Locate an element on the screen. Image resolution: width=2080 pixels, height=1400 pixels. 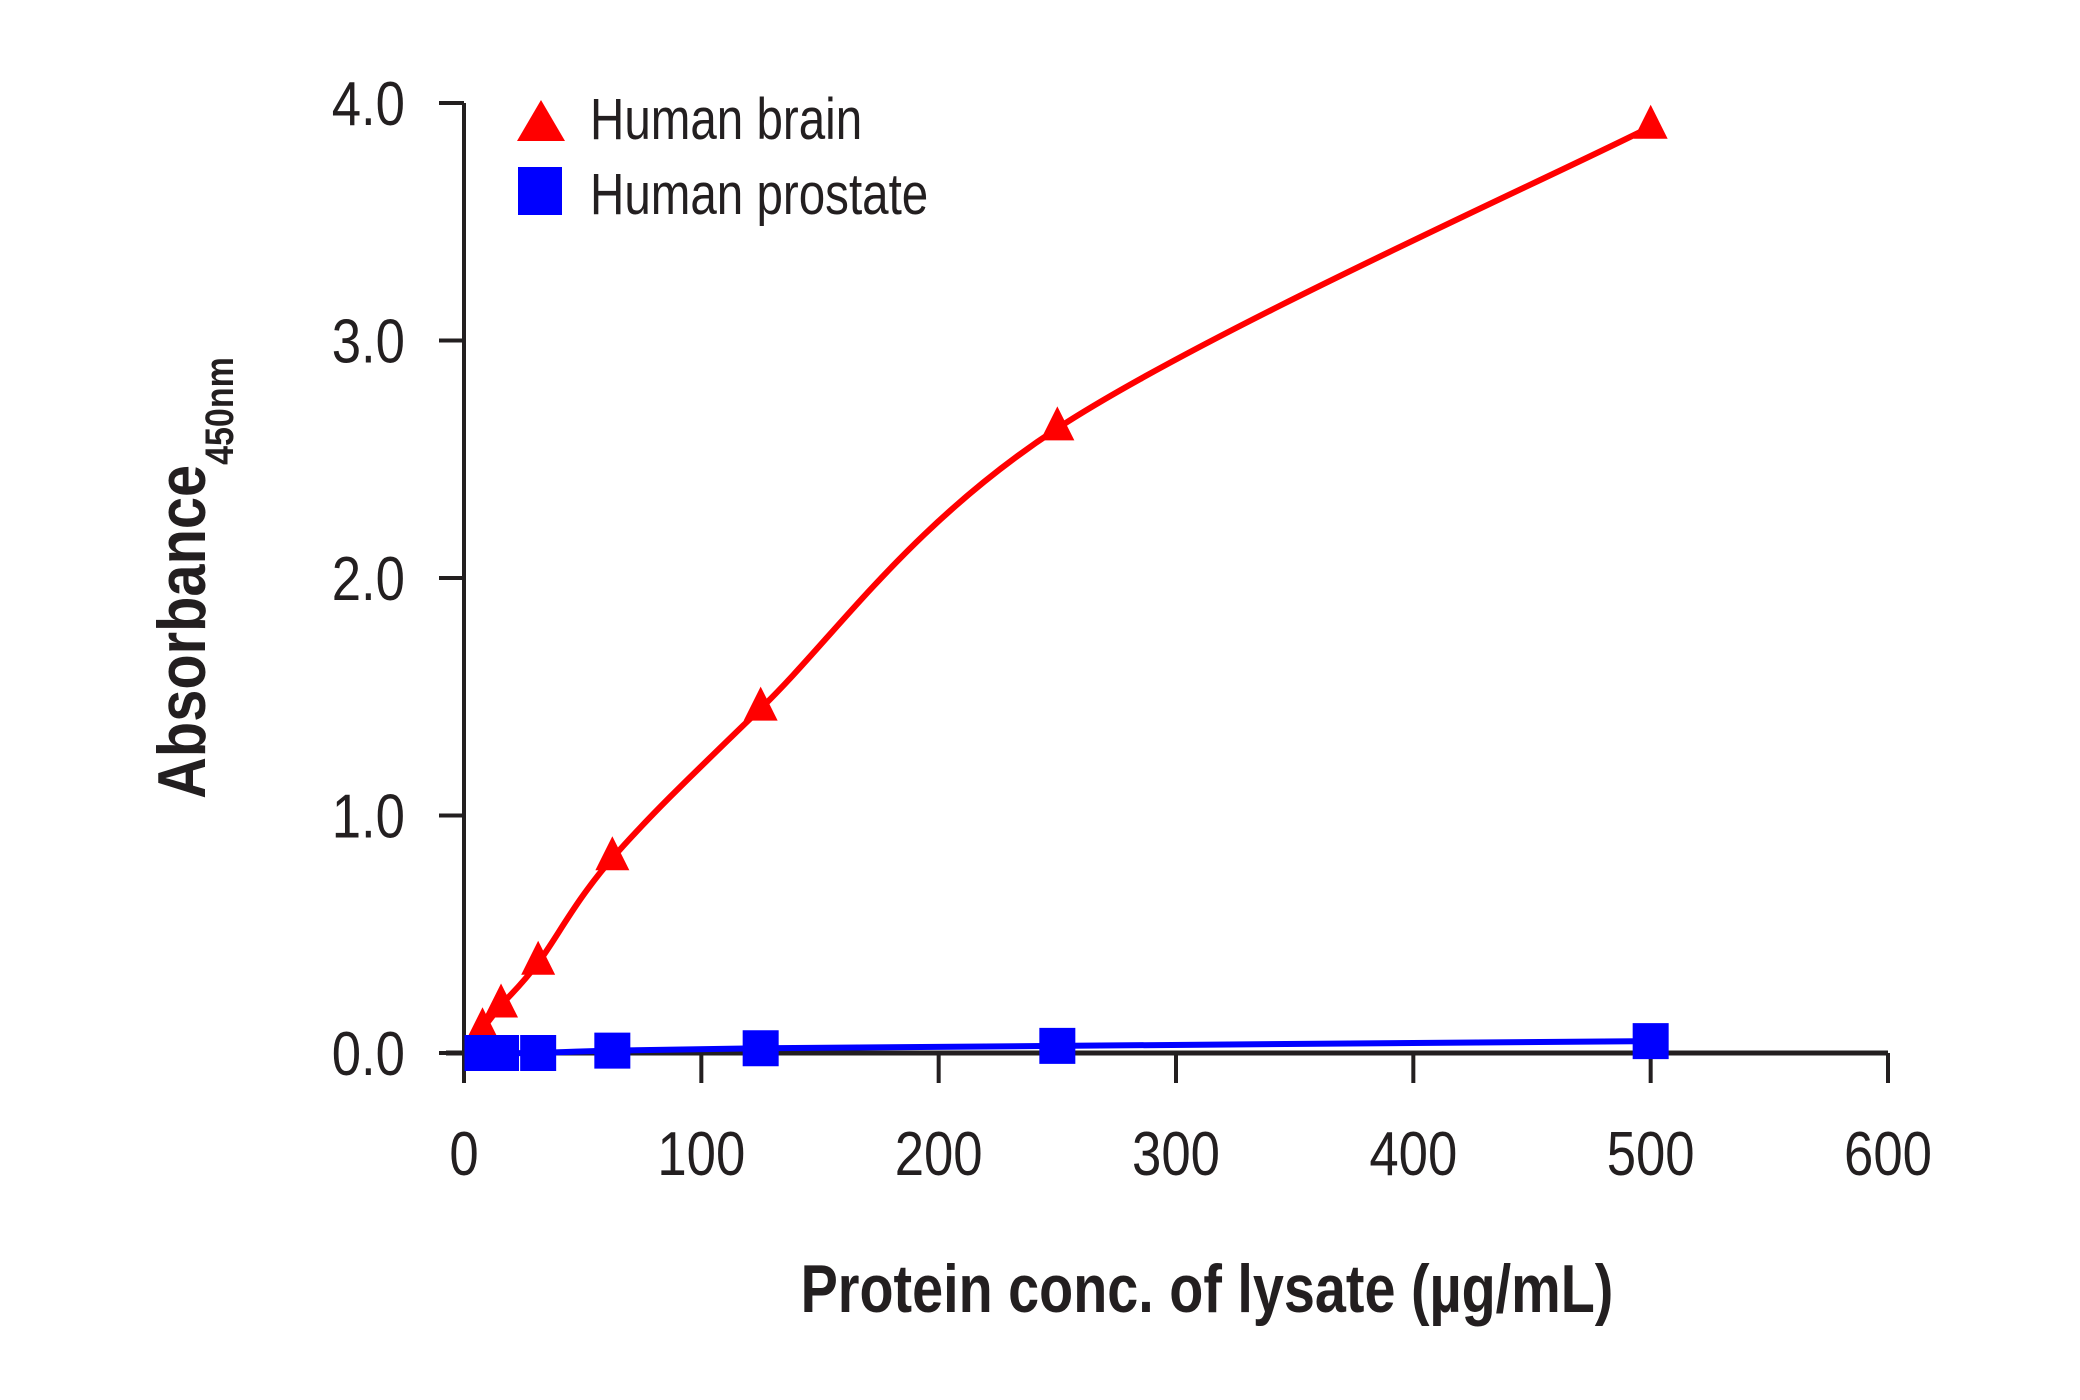
y-tick-label: 2.0 is located at coordinates (368, 579).